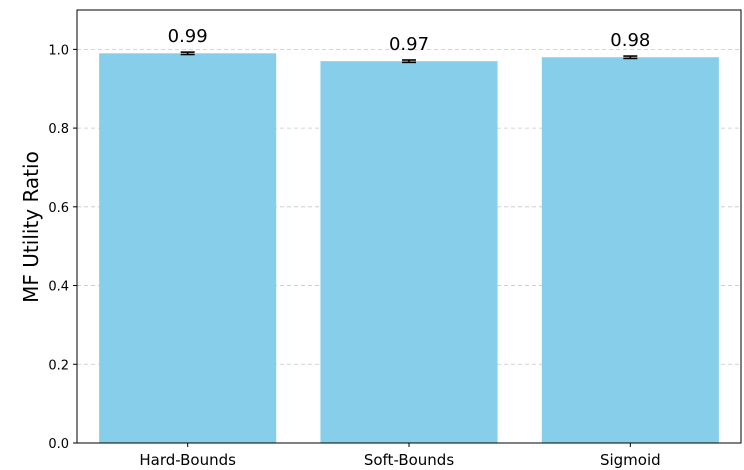 This screenshot has width=744, height=470. Describe the element at coordinates (630, 40) in the screenshot. I see `data-label: 0.98` at that location.